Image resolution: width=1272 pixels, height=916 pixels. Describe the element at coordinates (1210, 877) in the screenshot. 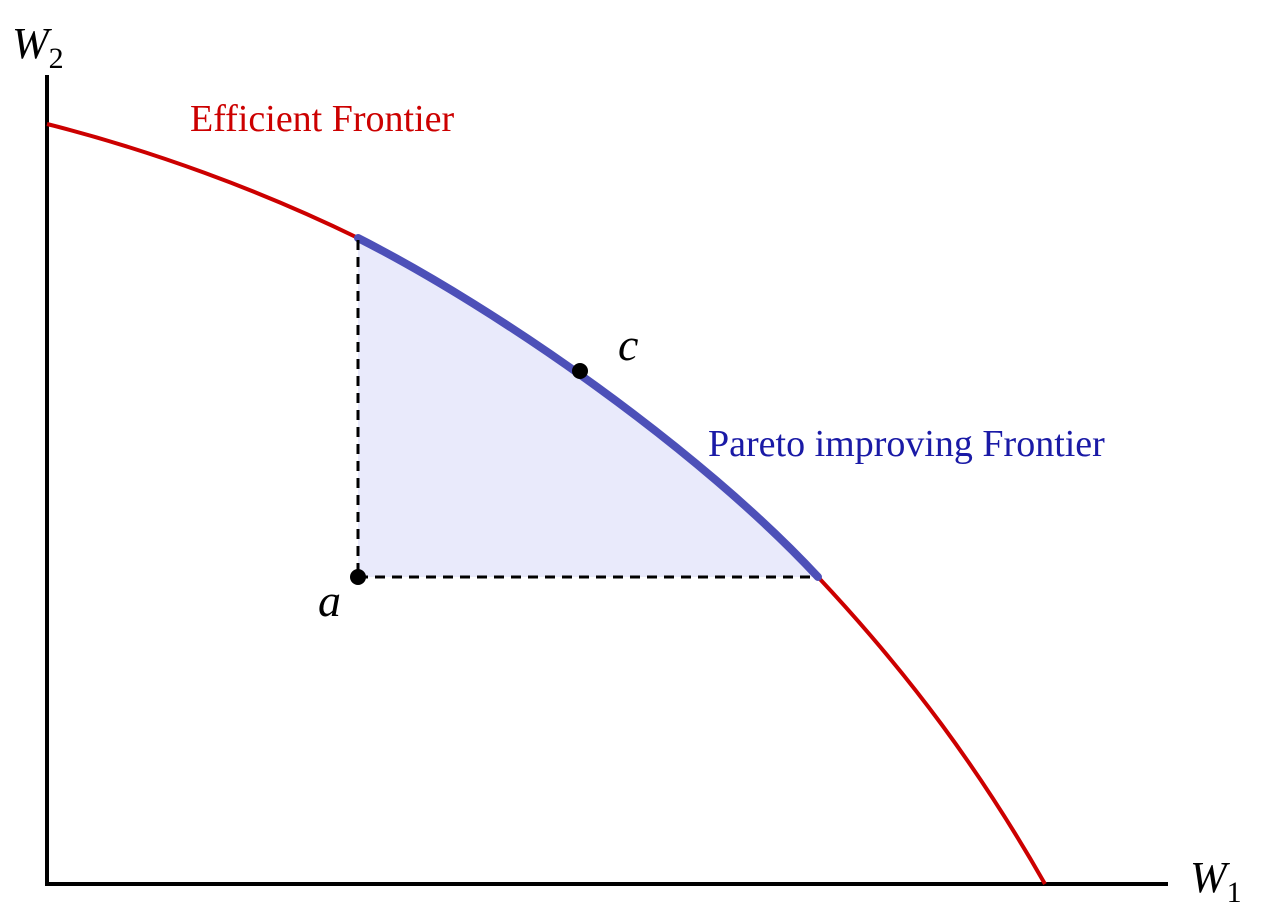

I see `x-label-base: W` at that location.